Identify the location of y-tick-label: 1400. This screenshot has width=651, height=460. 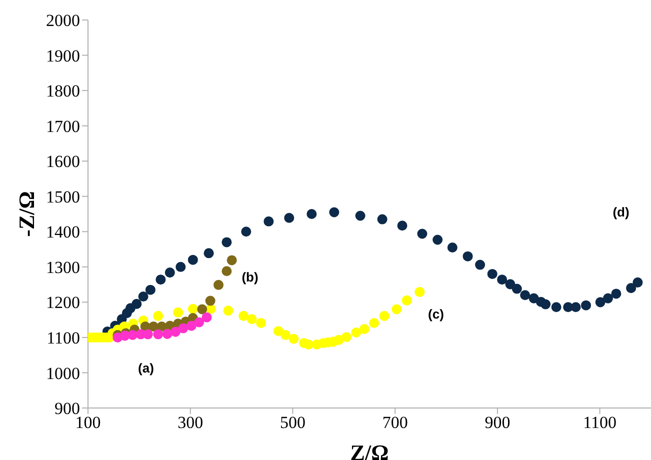
(63, 232).